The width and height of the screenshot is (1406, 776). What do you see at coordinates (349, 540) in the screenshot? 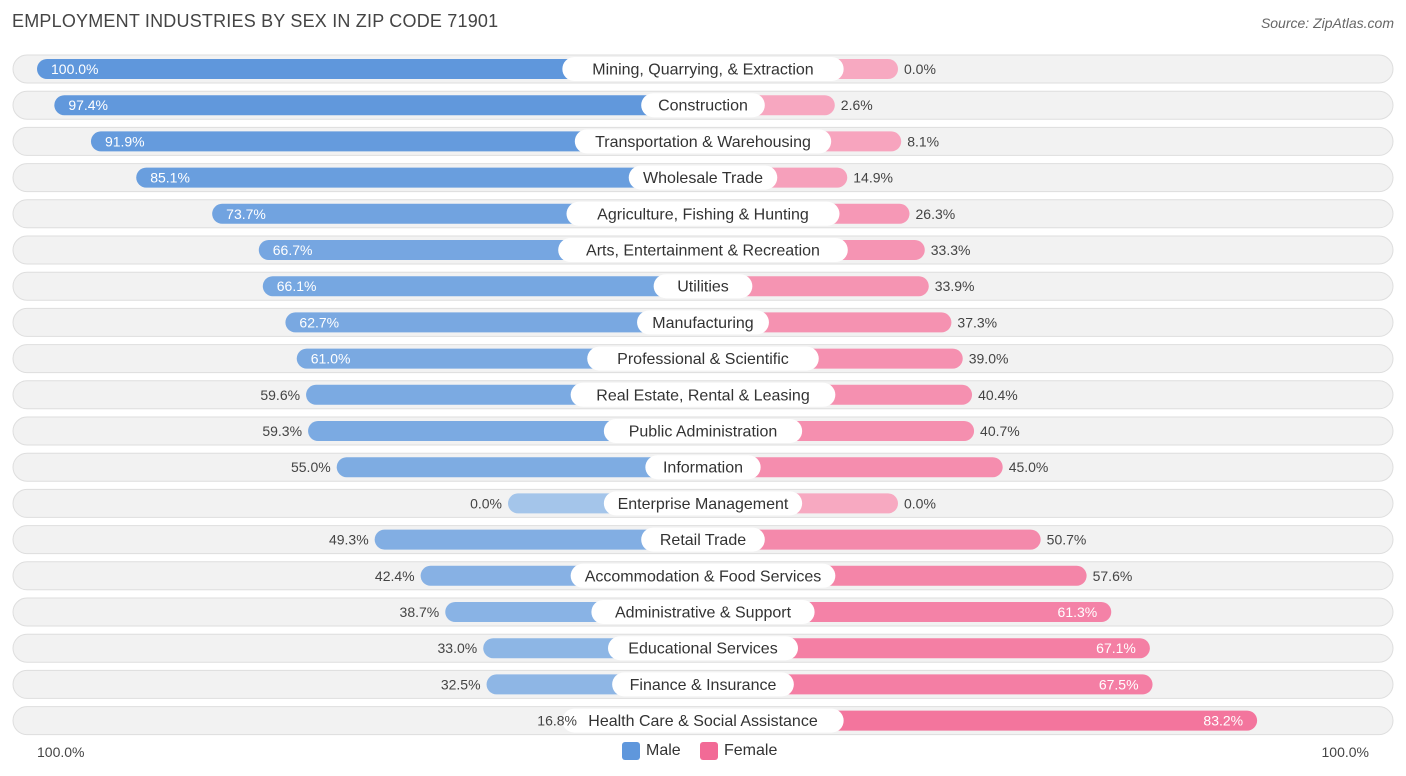
I see `male-value-label: 49.3%` at bounding box center [349, 540].